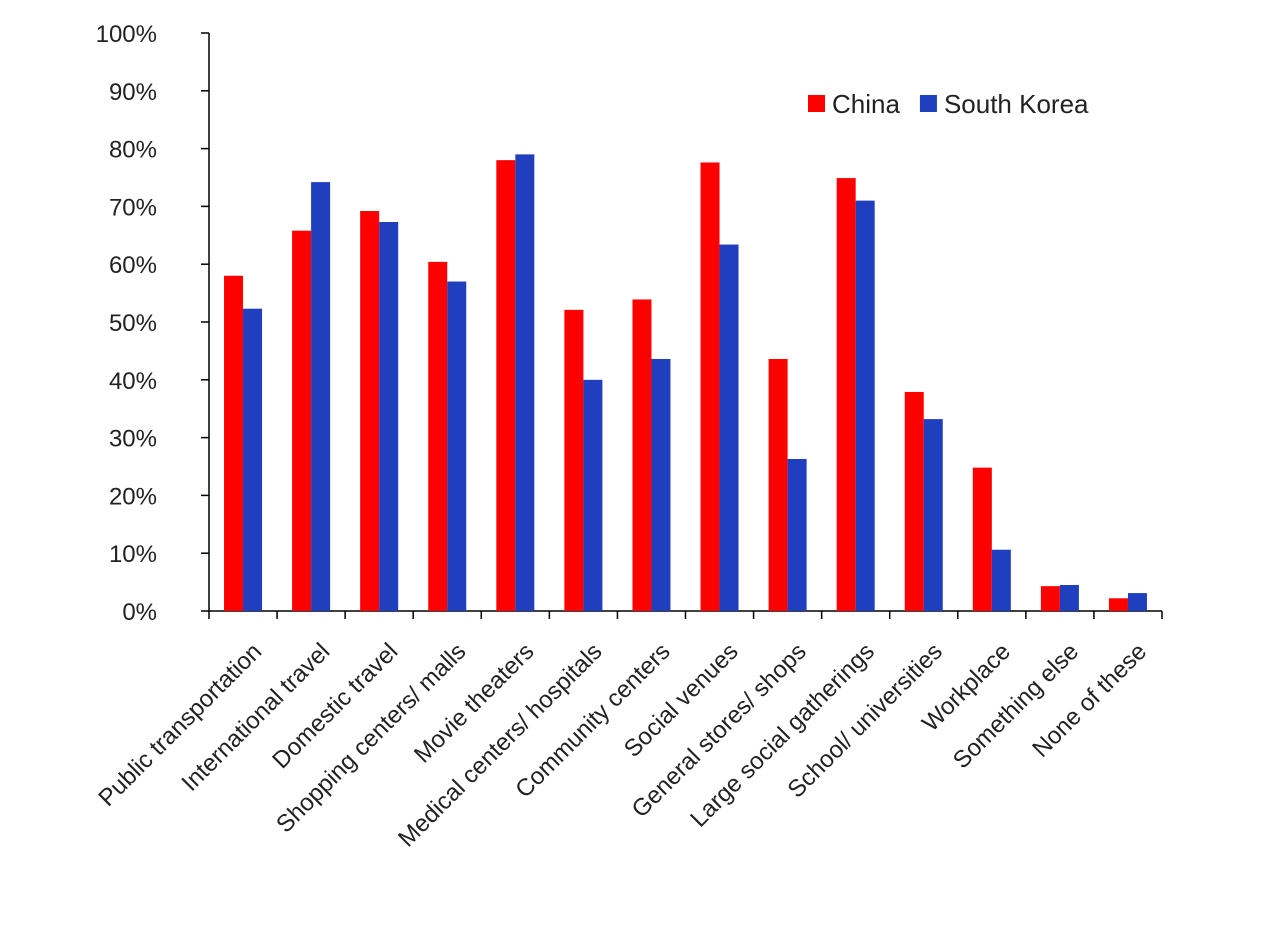 This screenshot has height=951, width=1280. What do you see at coordinates (133, 150) in the screenshot?
I see `y-tick-label: 80%` at bounding box center [133, 150].